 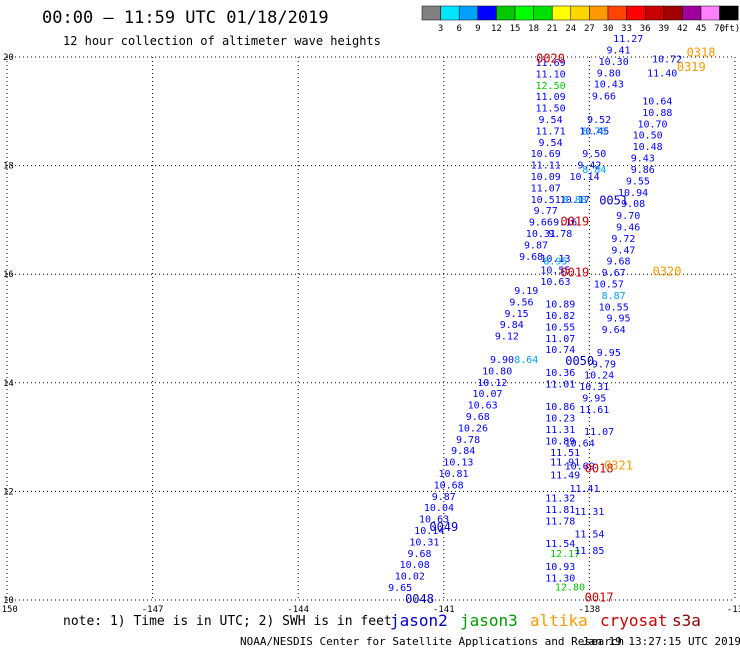 I want to click on satellite-name: jason2, so click(x=419, y=620).